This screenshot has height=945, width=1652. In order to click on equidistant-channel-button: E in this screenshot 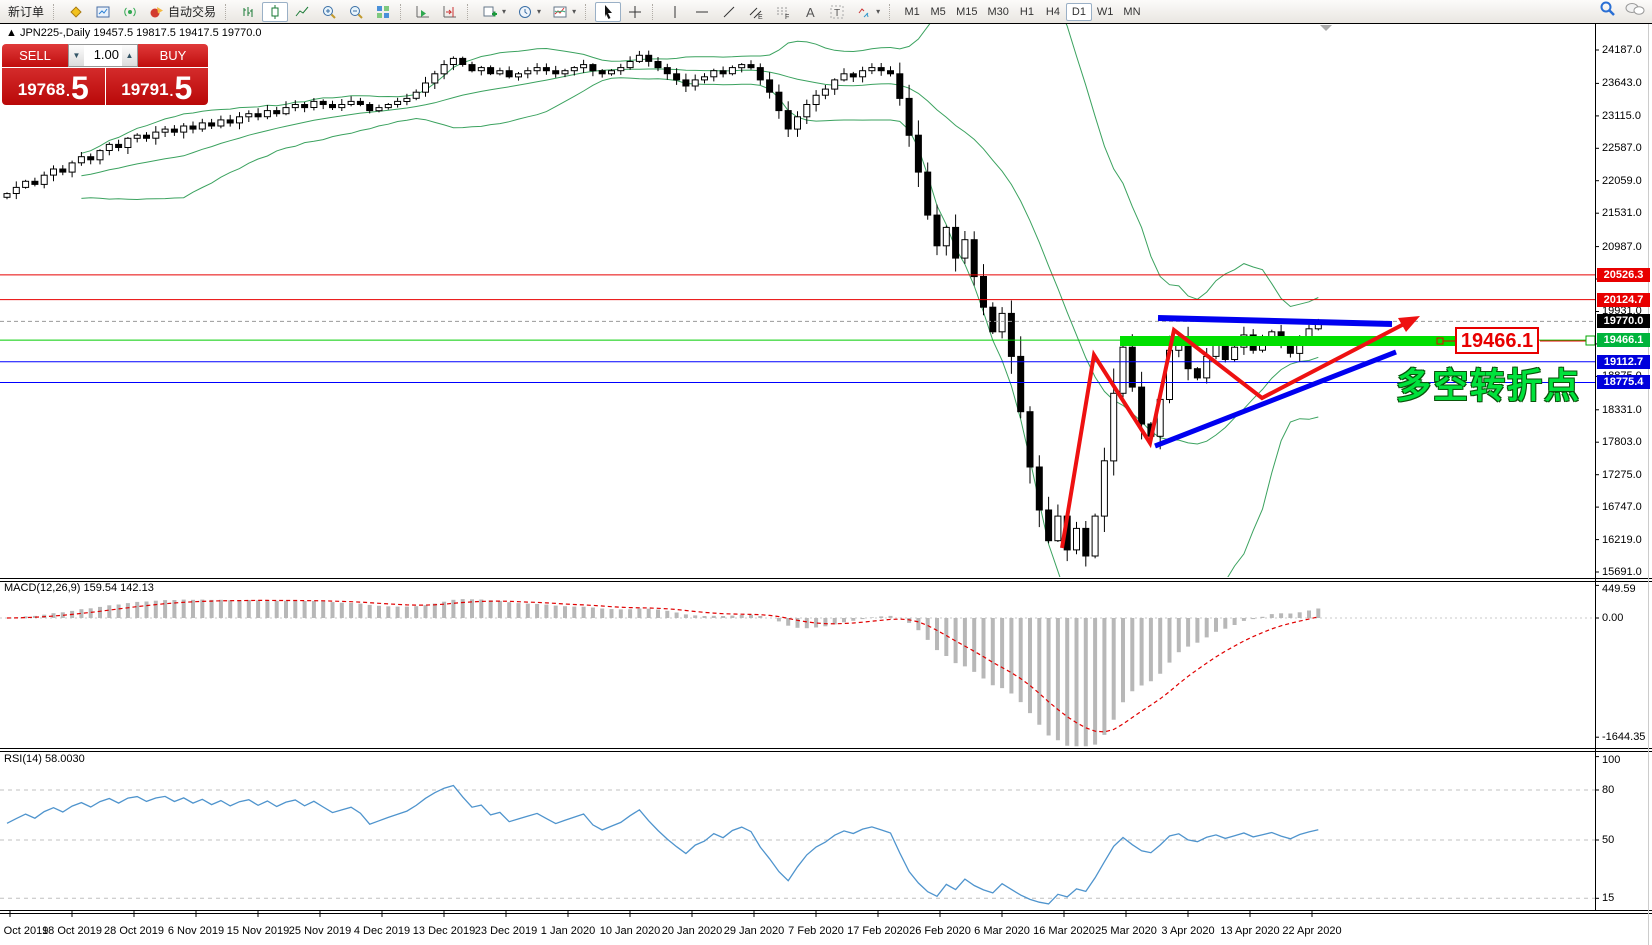, I will do `click(756, 12)`.